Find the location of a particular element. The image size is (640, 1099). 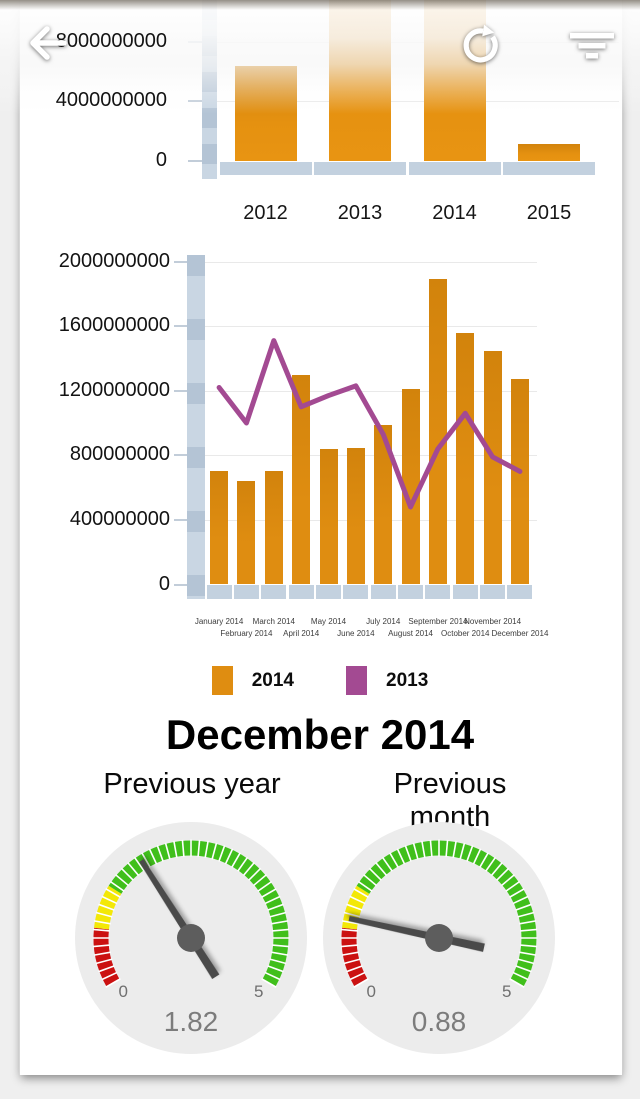

bar-September-2014 is located at coordinates (437, 432).